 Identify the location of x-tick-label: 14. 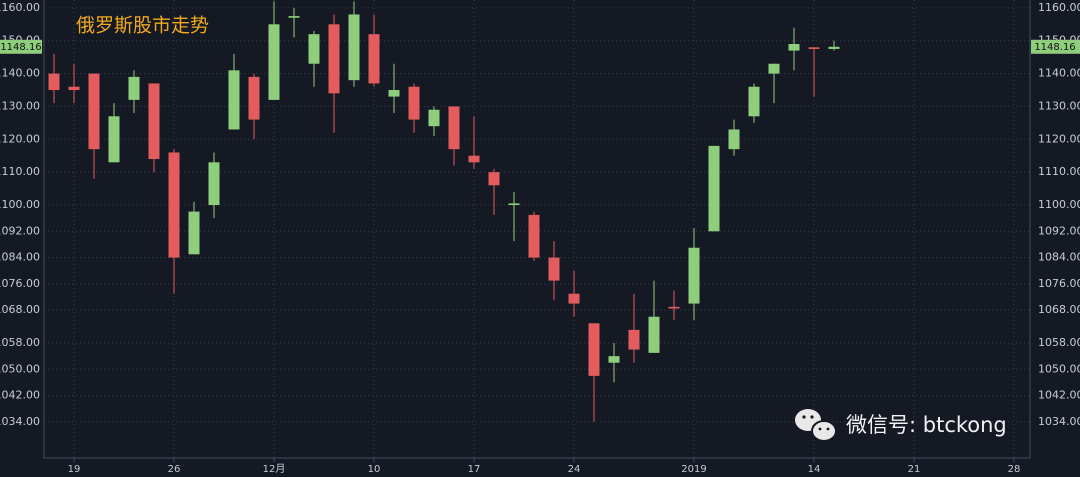
(814, 469).